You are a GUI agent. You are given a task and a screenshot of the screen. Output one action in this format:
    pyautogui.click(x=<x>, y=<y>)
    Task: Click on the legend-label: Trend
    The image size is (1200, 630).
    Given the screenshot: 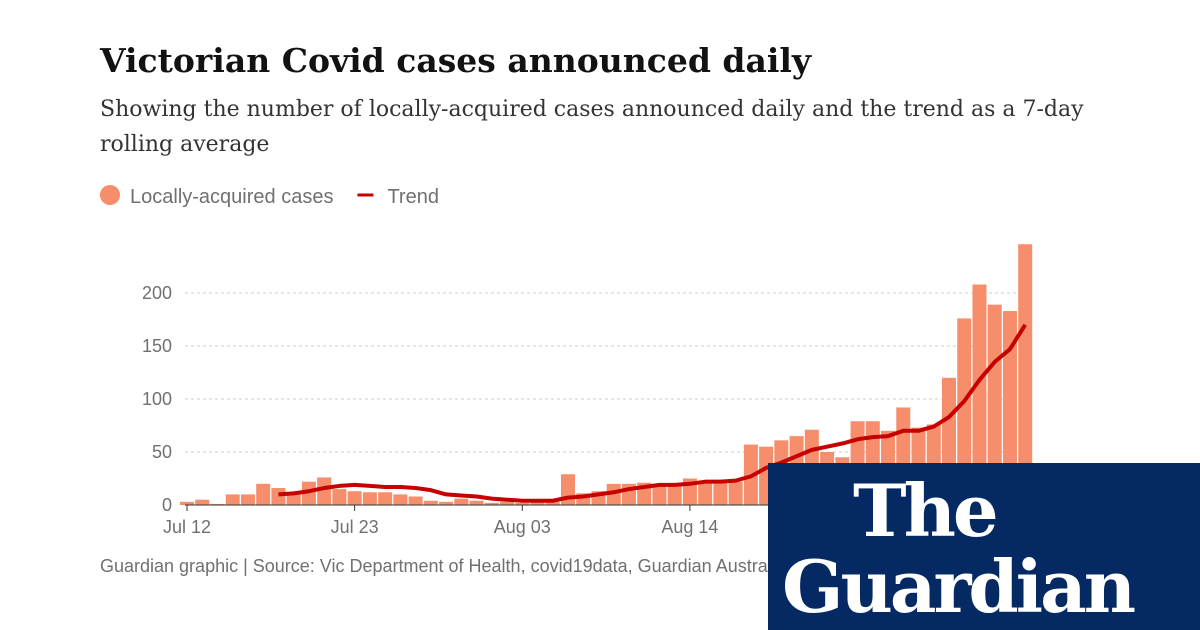 What is the action you would take?
    pyautogui.click(x=413, y=197)
    